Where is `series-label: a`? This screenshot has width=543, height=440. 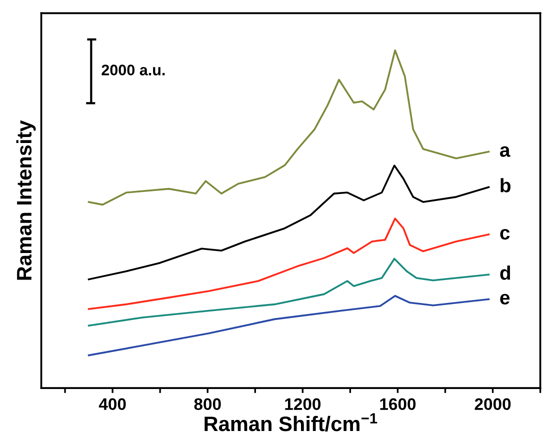
series-label: a is located at coordinates (505, 151).